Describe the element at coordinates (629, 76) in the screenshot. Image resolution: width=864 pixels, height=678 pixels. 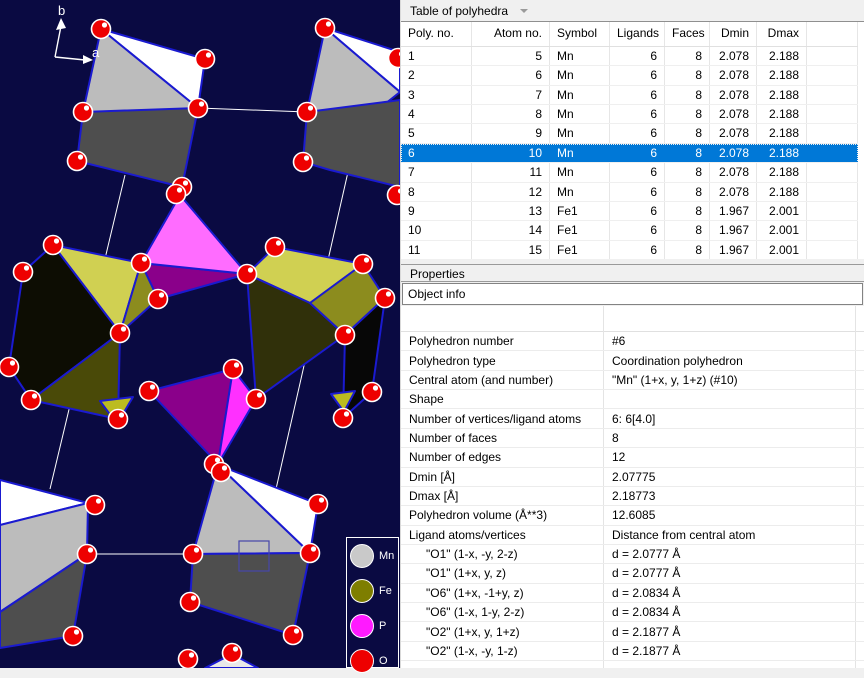
I see `polyhedron-row: 2 6 Mn 6 8 2.078 2.188` at that location.